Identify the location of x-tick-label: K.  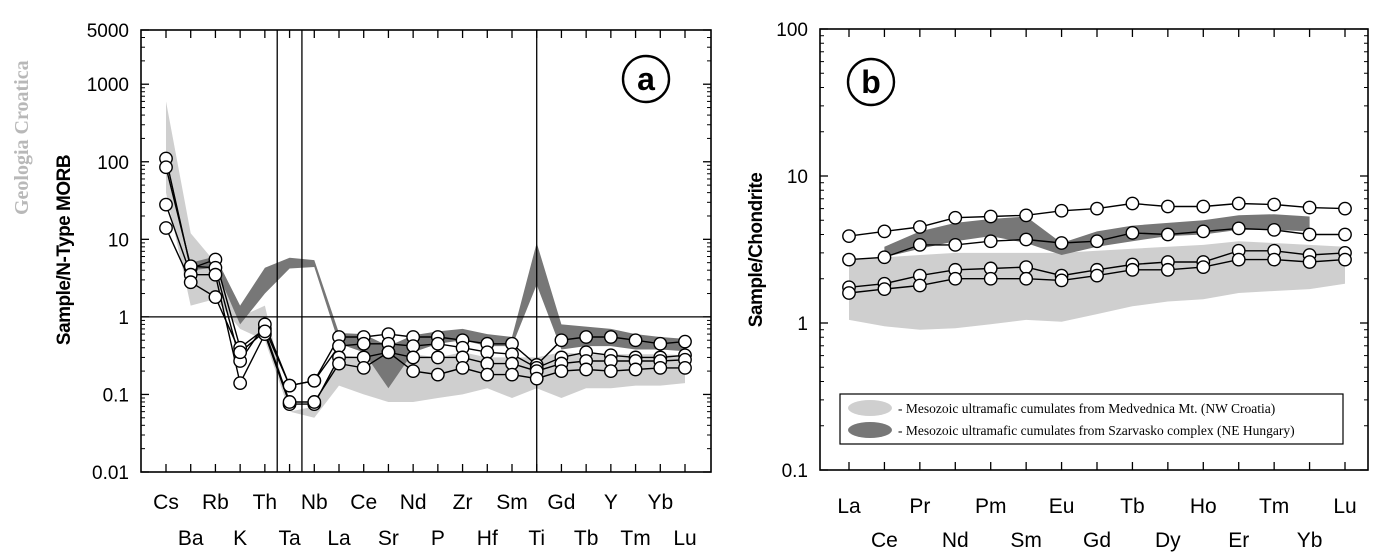
(240, 538).